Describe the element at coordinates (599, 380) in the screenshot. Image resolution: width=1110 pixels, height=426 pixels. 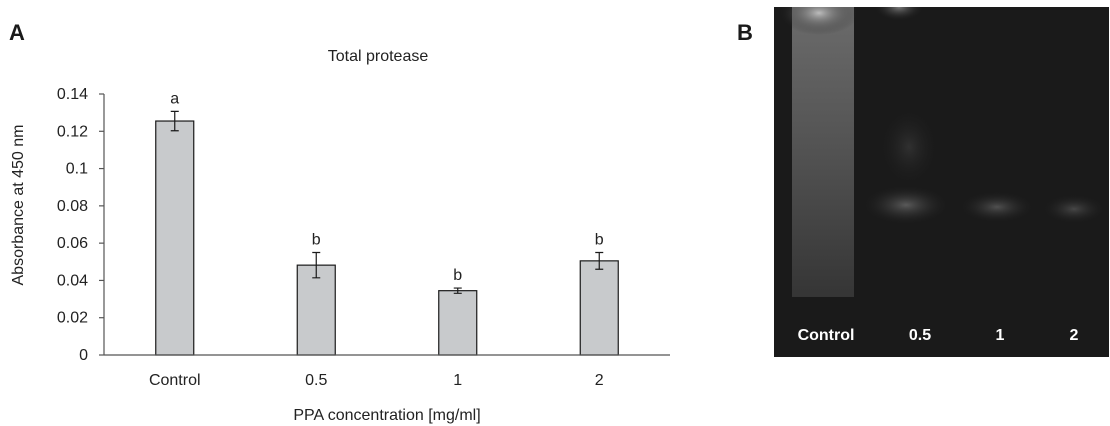
I see `x-tick-label-2: 2` at that location.